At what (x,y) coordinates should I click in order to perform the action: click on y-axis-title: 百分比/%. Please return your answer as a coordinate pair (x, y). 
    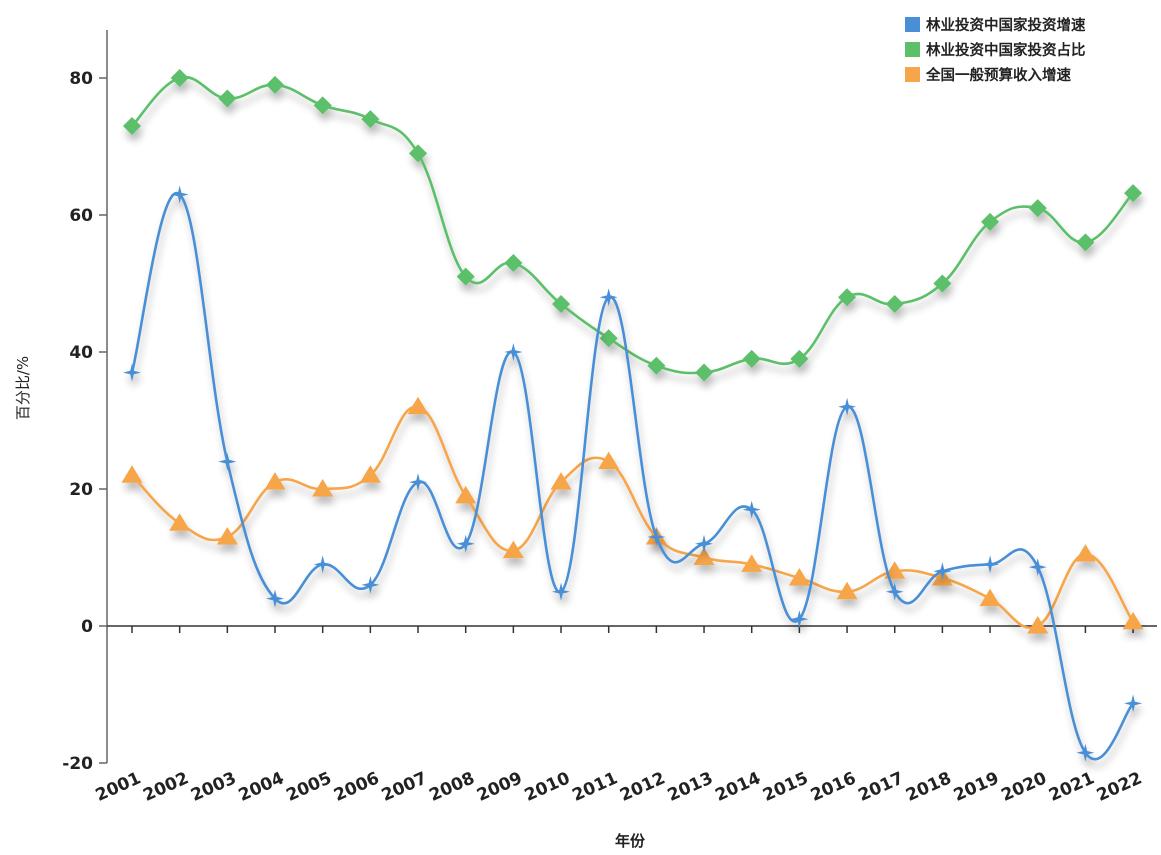
    Looking at the image, I should click on (23, 388).